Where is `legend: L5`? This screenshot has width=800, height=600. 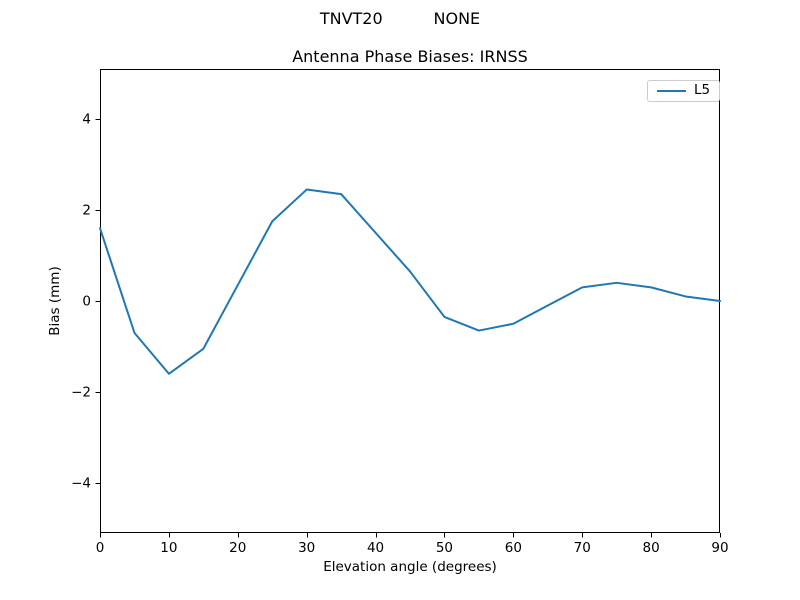
legend: L5 is located at coordinates (684, 91).